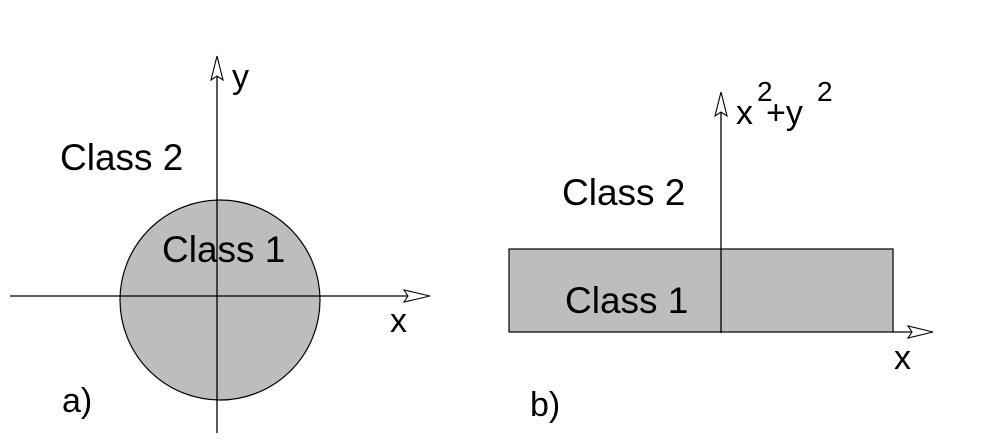 The width and height of the screenshot is (999, 441). What do you see at coordinates (825, 91) in the screenshot?
I see `y-axis-label-b-y-exponent: 2` at bounding box center [825, 91].